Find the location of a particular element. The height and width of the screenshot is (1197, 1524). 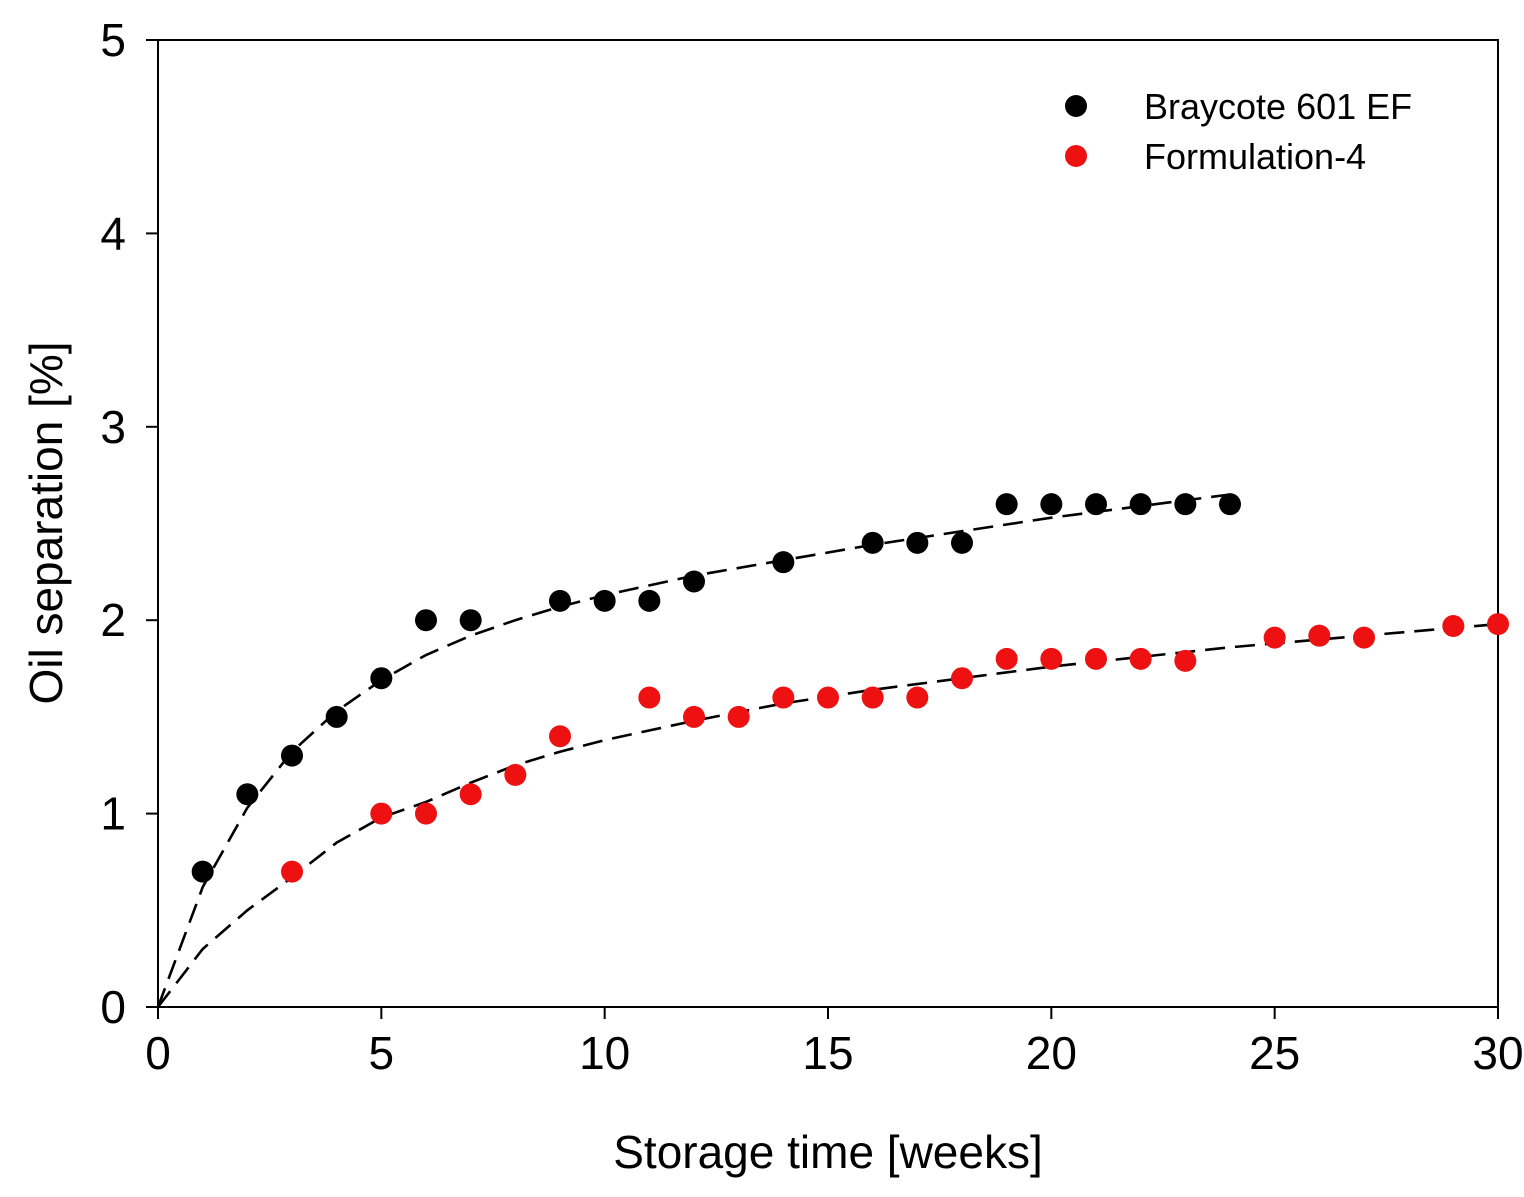

y-tick-label: 2 is located at coordinates (113, 620).